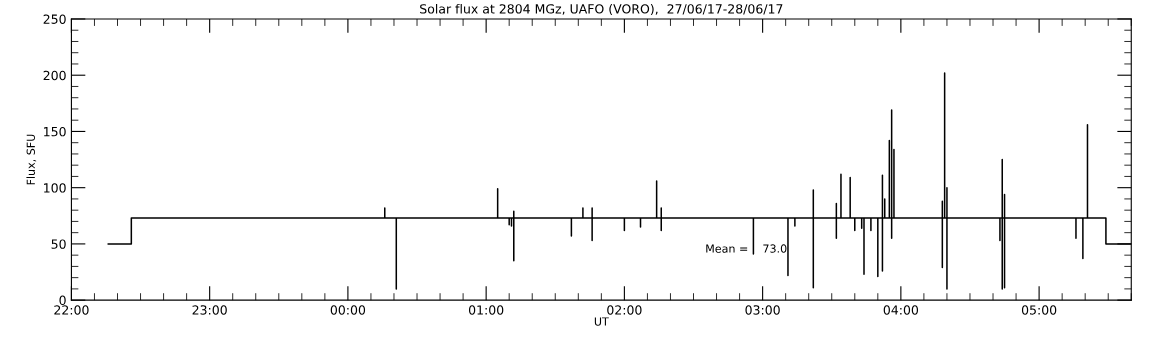 This screenshot has height=345, width=1152. Describe the element at coordinates (746, 248) in the screenshot. I see `annotation: Mean = 73.0` at that location.